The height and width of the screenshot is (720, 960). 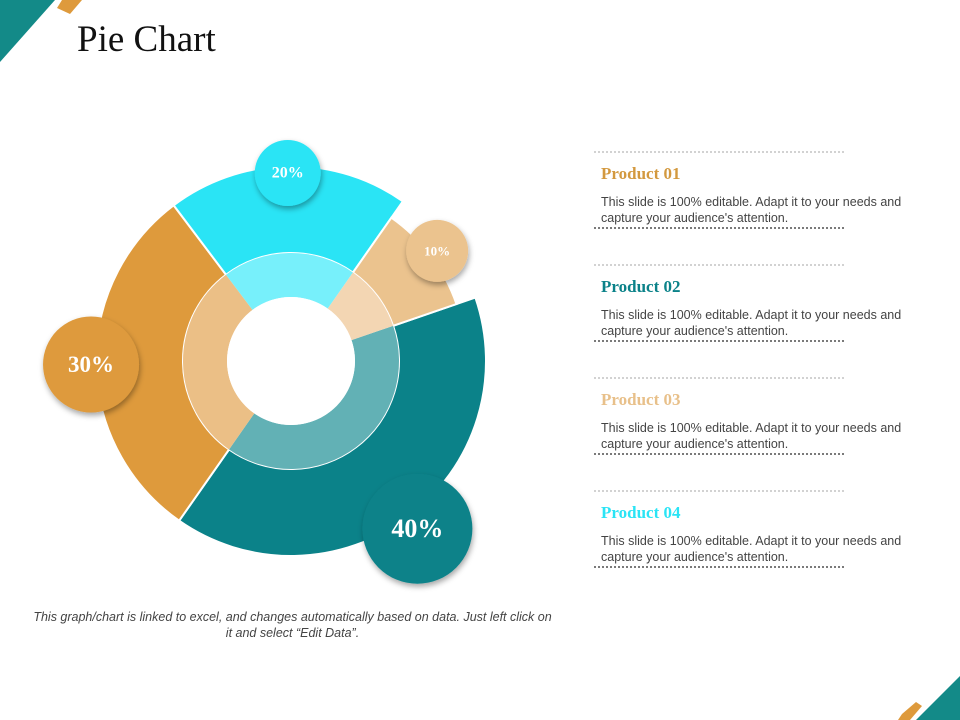 I want to click on donut-hole, so click(x=291, y=361).